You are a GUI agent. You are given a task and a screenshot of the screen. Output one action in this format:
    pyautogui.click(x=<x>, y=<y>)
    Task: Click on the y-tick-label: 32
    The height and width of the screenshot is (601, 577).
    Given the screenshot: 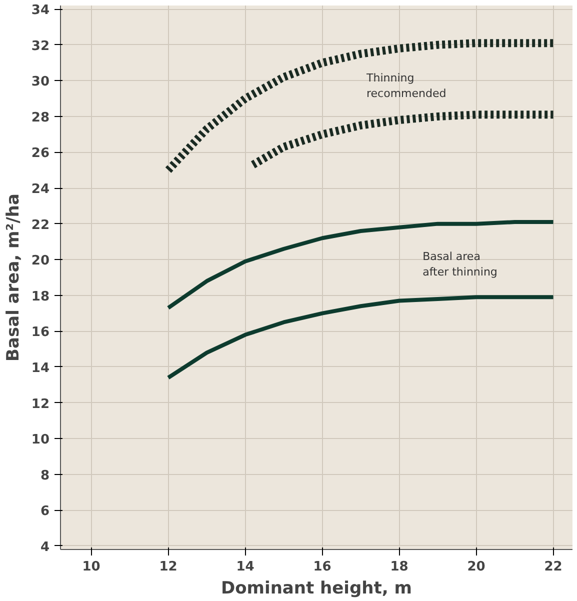 What is the action you would take?
    pyautogui.click(x=40, y=46)
    